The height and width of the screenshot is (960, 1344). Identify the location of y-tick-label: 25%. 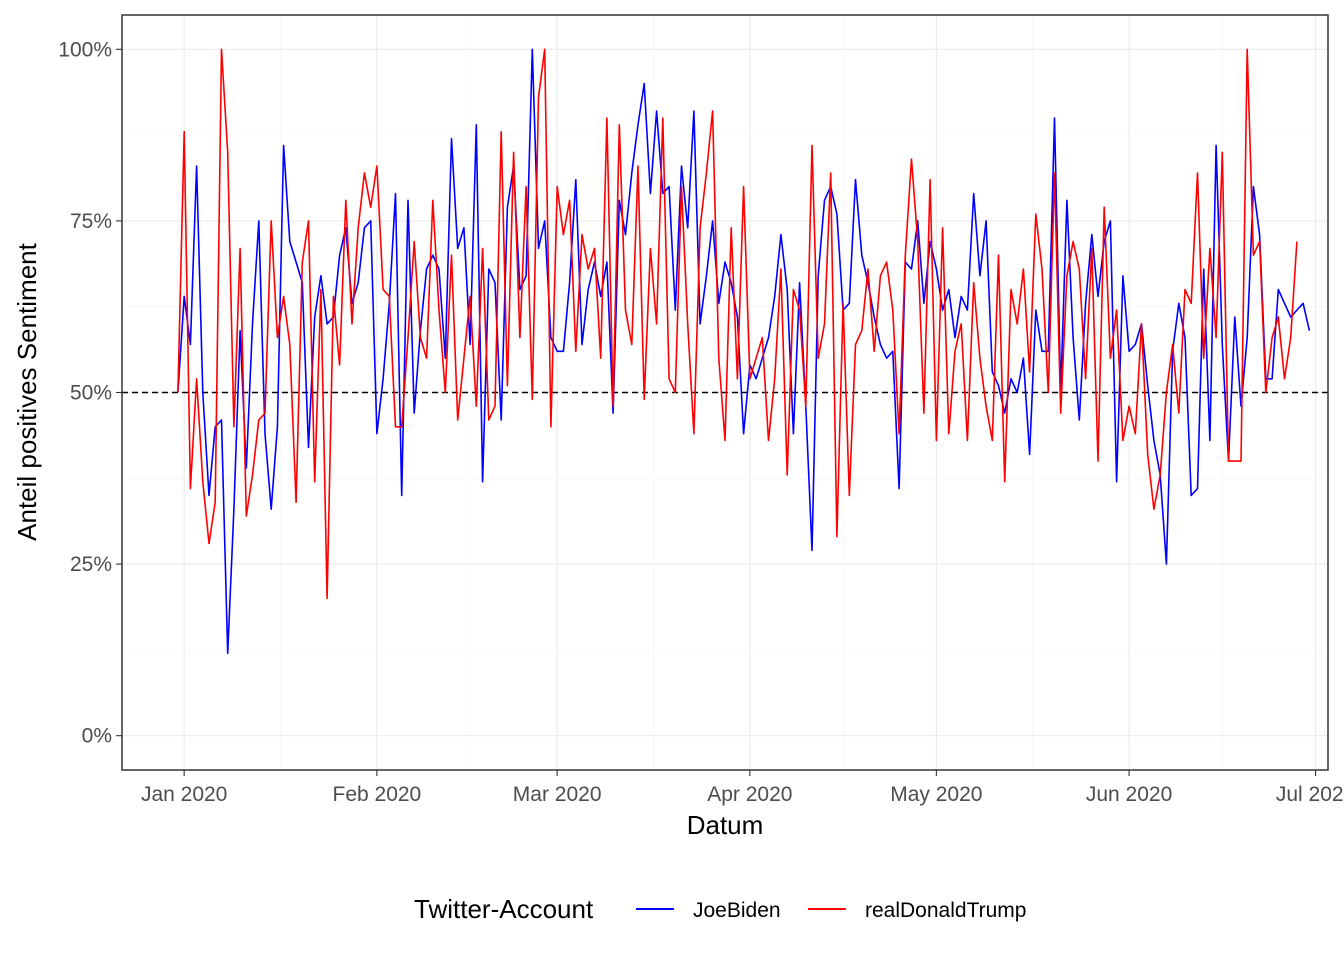
(91, 564).